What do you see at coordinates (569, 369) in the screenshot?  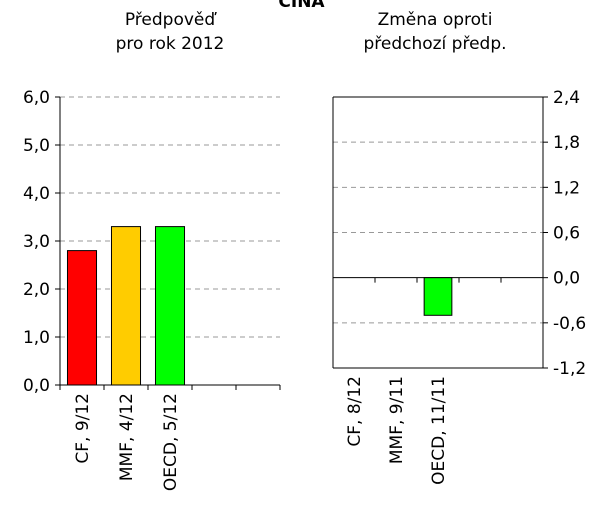 I see `right-y-tick-label: -1,2` at bounding box center [569, 369].